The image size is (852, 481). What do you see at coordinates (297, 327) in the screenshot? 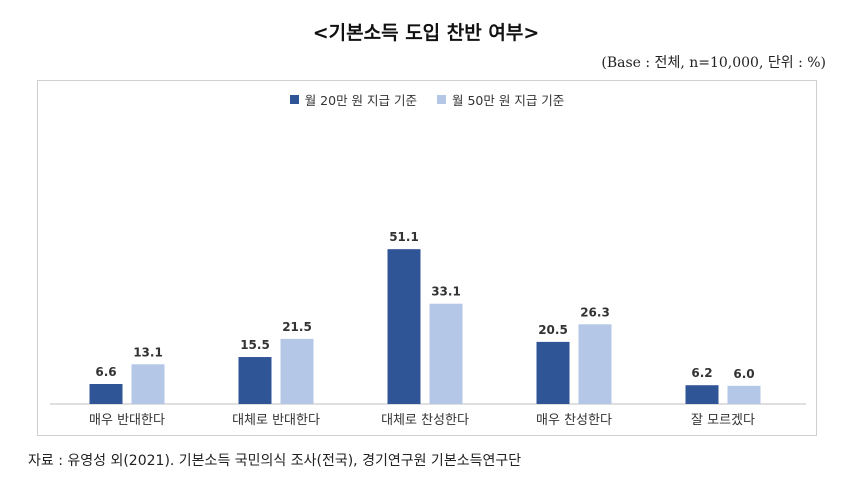
I see `data-label-series-2-1: 21.5` at bounding box center [297, 327].